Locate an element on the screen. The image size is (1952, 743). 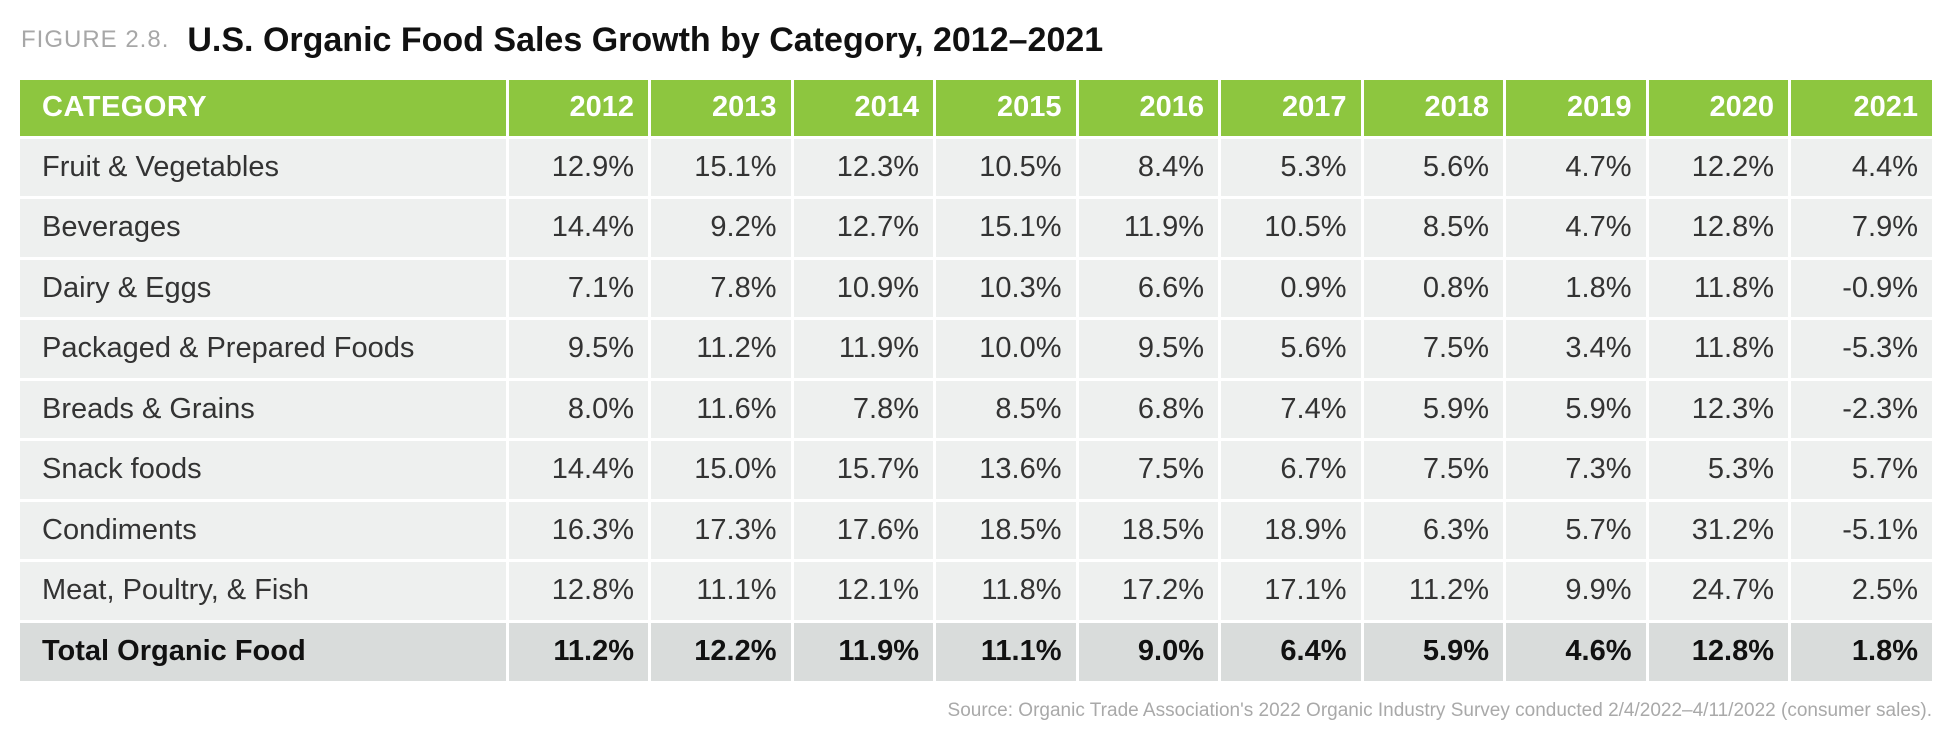
total-value-cell: 11.9% is located at coordinates (864, 650).